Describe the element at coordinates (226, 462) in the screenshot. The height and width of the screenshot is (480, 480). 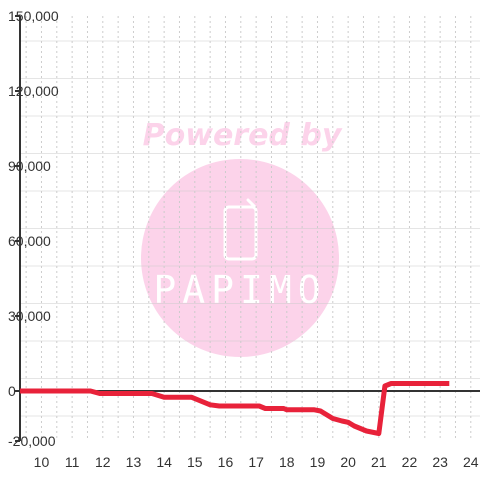
I see `x-tick-label: 16` at that location.